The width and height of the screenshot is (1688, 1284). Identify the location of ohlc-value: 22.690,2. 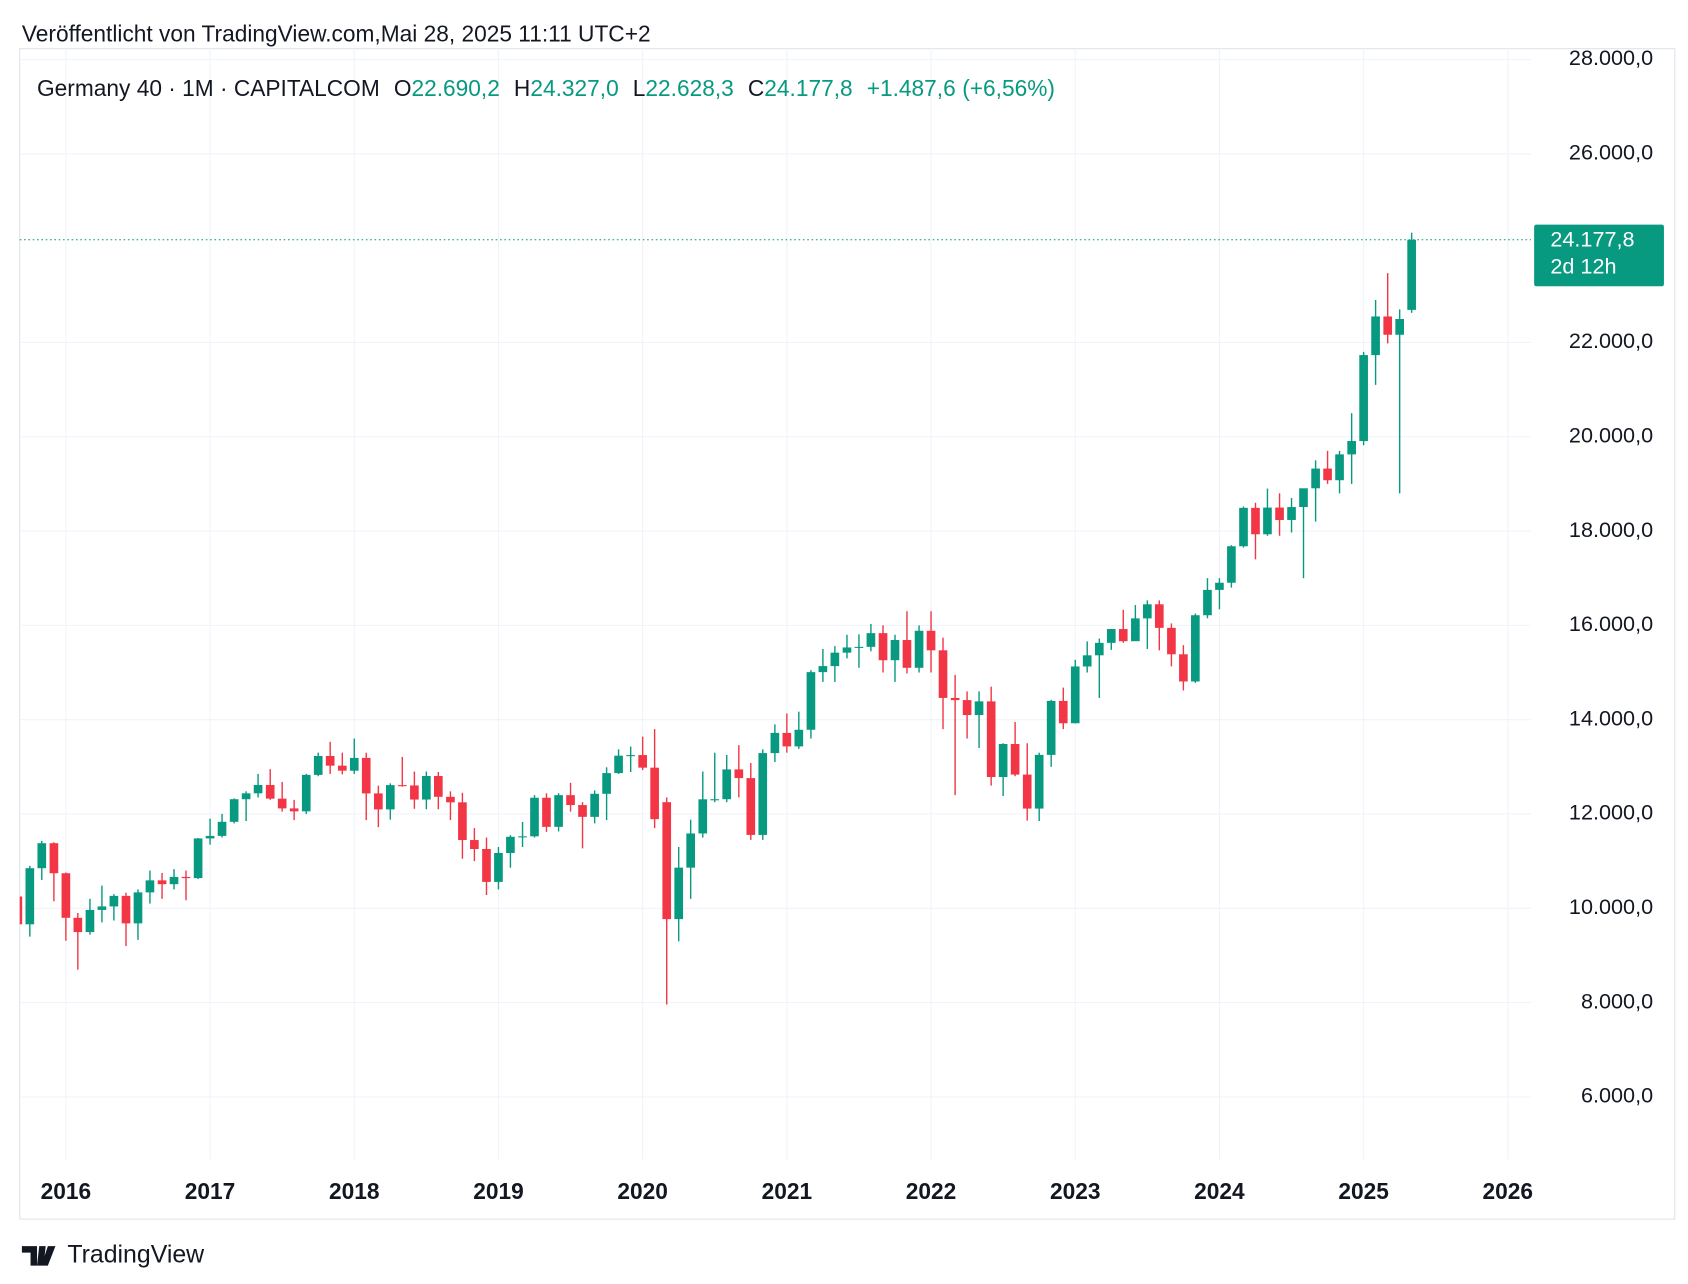
(456, 88).